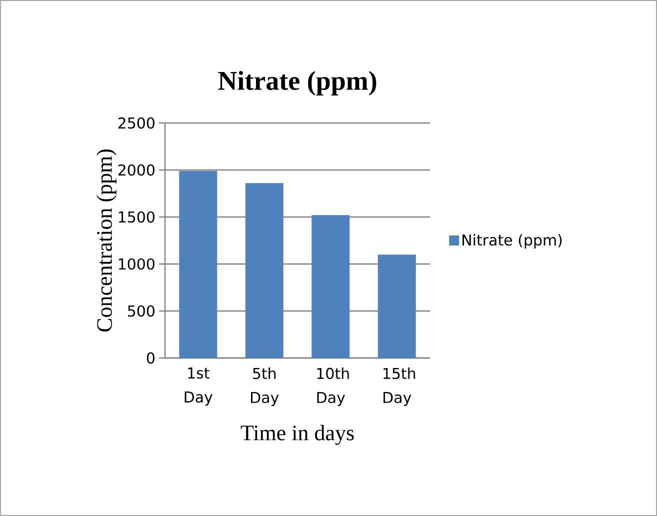 The width and height of the screenshot is (657, 516). I want to click on y-tick-label: 2000, so click(136, 170).